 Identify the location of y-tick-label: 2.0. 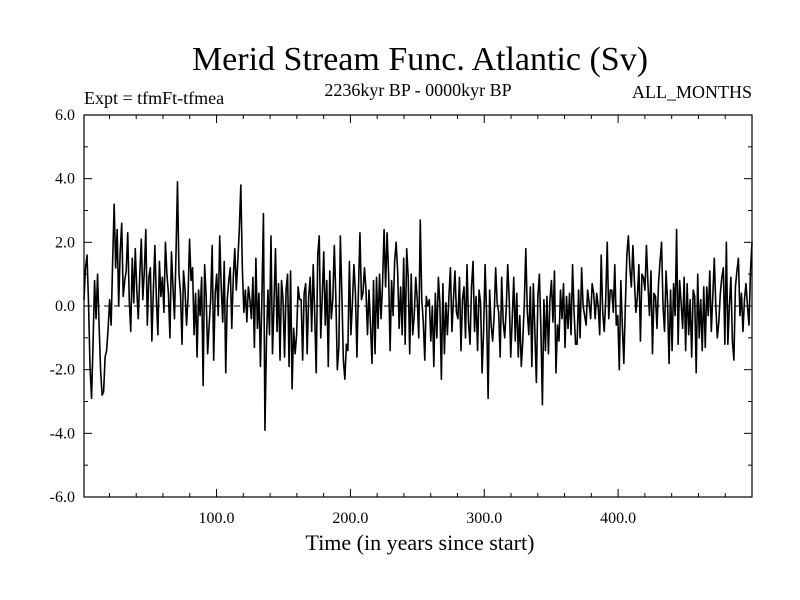
(65, 242).